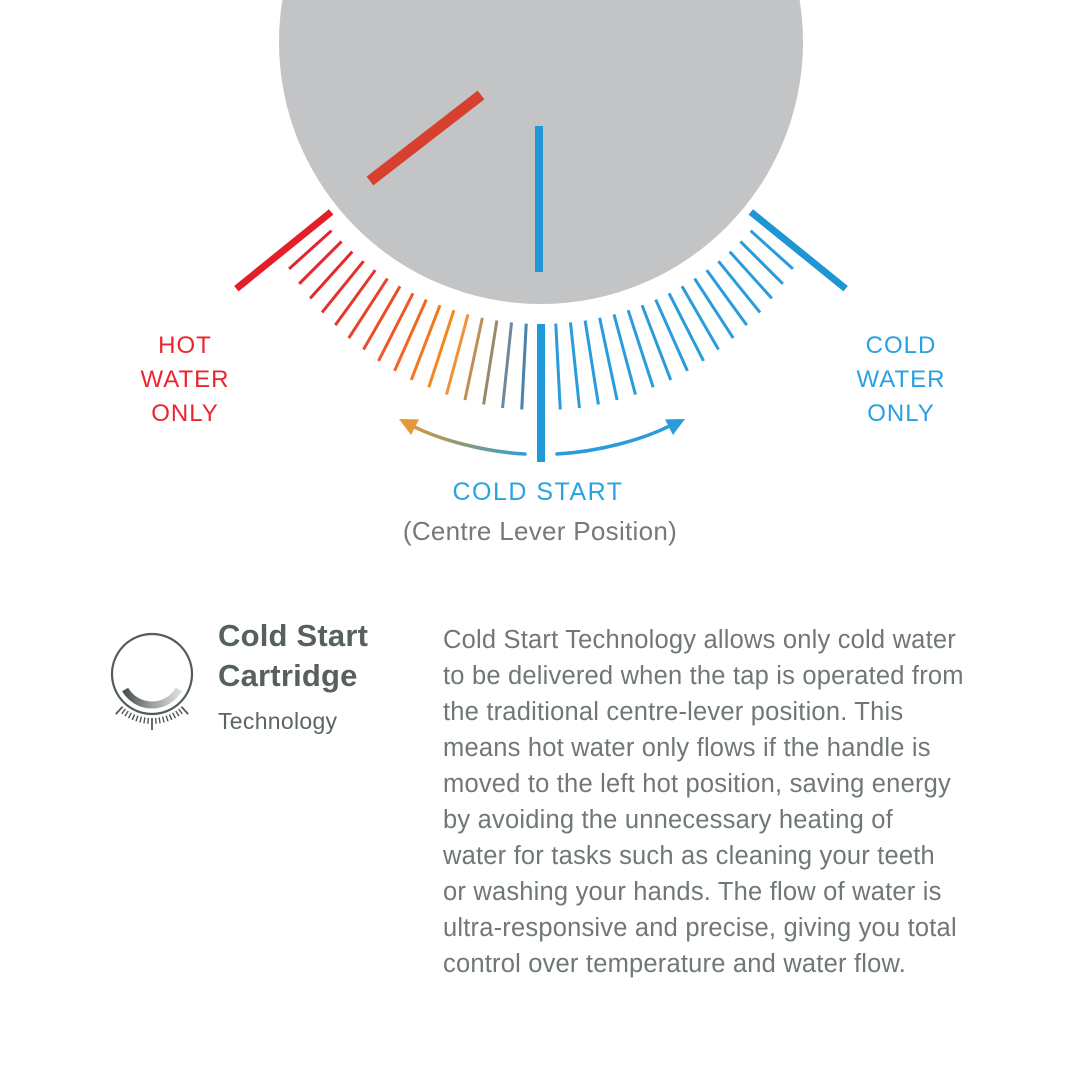 The image size is (1080, 1080). I want to click on rotate-to-cold-arrow, so click(620, 437).